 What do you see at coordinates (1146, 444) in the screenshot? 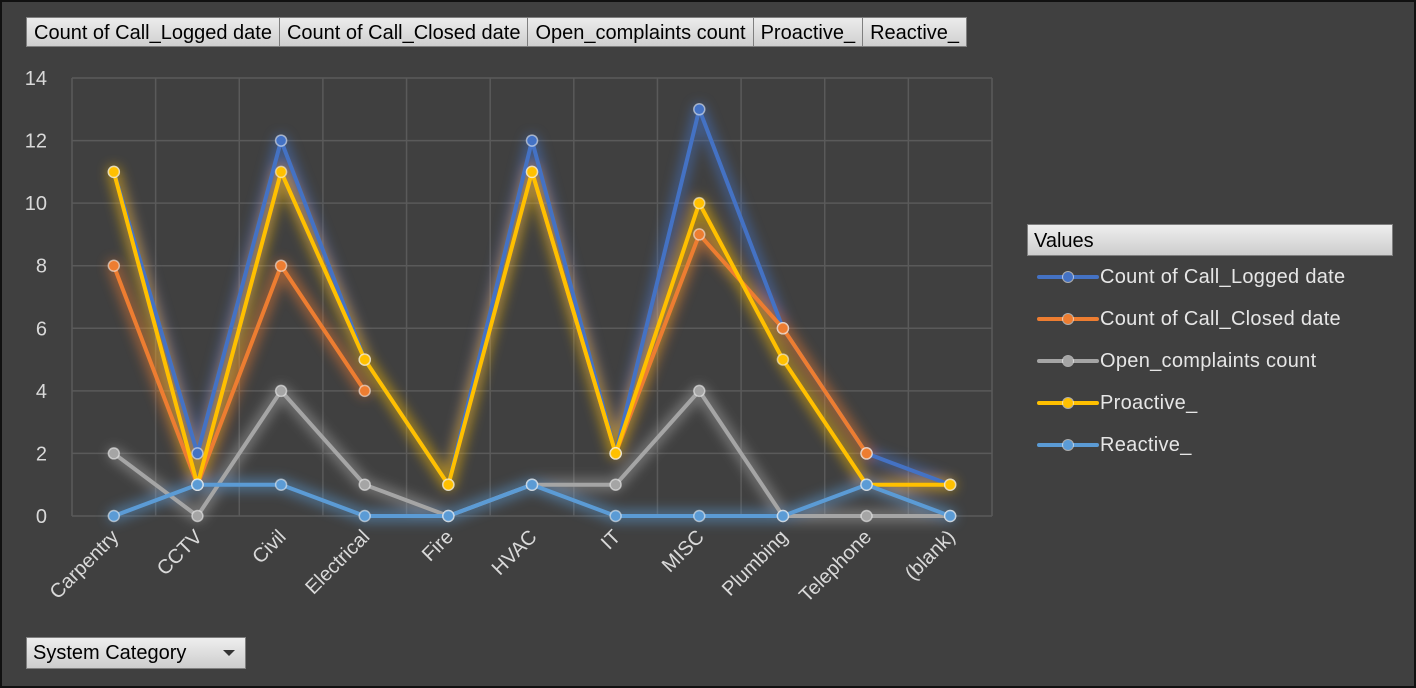
I see `legend-label: Reactive_` at bounding box center [1146, 444].